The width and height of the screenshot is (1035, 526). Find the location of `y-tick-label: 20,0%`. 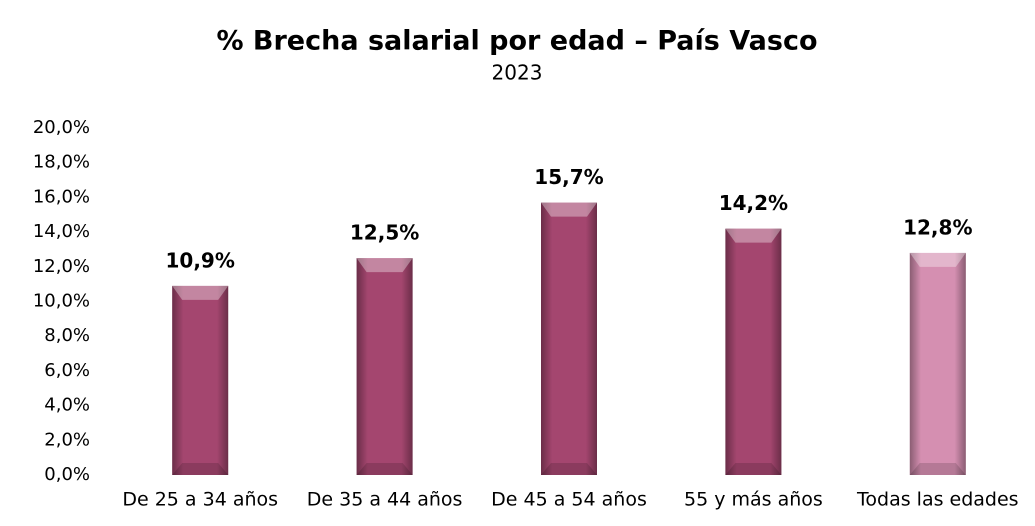

y-tick-label: 20,0% is located at coordinates (61, 127).